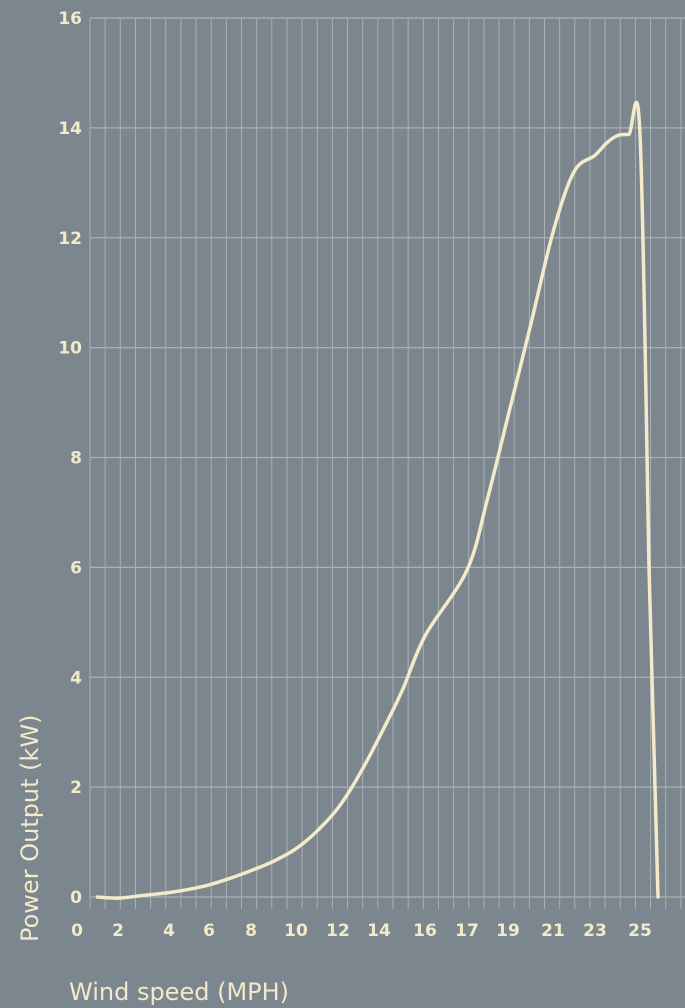 The image size is (685, 1008). What do you see at coordinates (70, 129) in the screenshot?
I see `y-tick-label: 14` at bounding box center [70, 129].